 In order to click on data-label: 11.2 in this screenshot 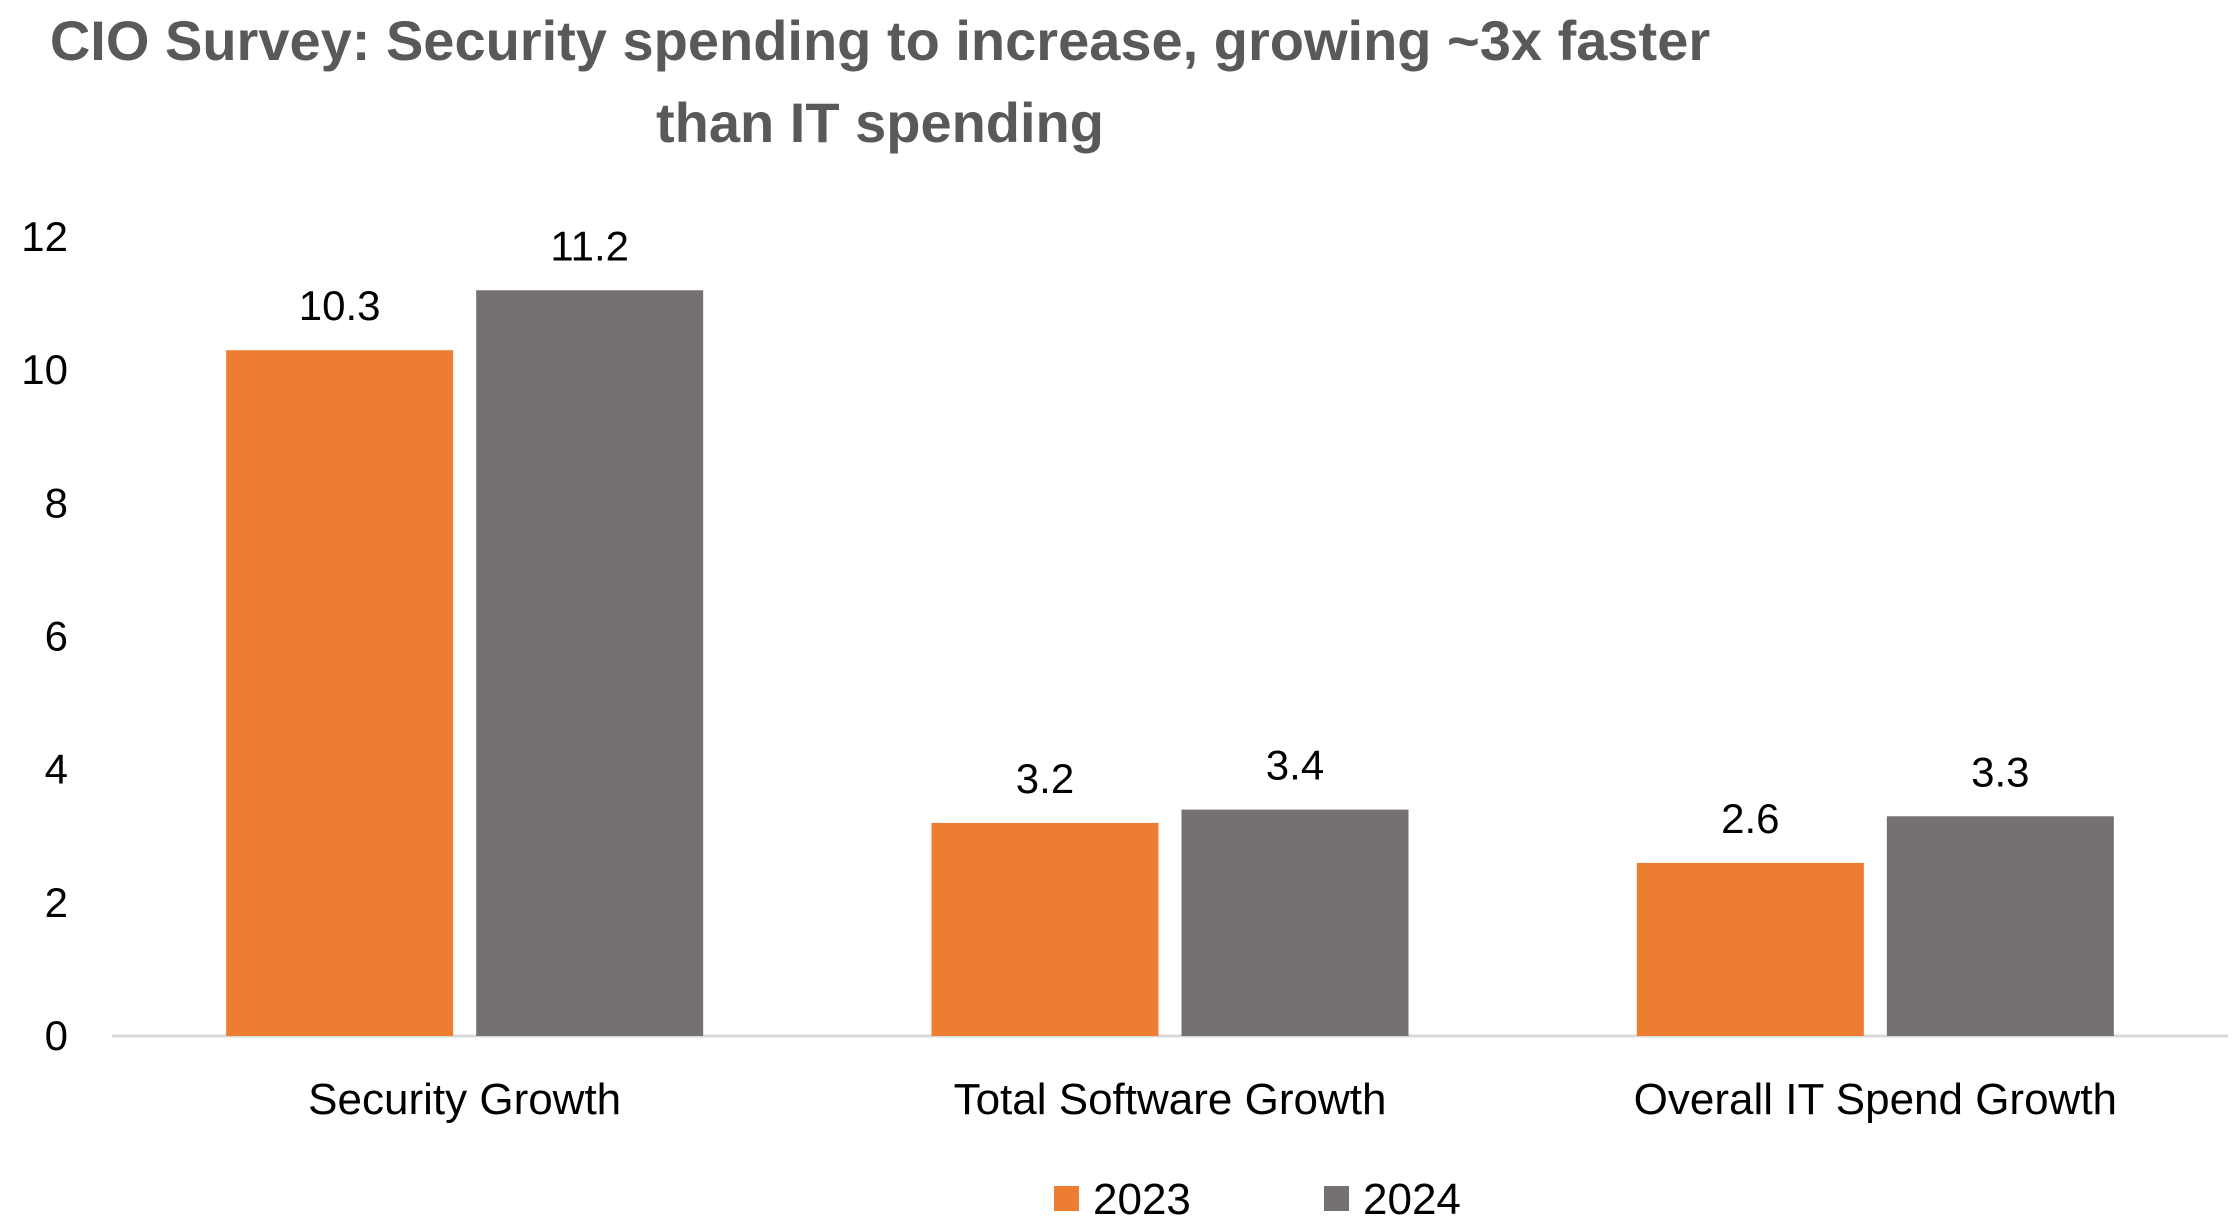, I will do `click(589, 245)`.